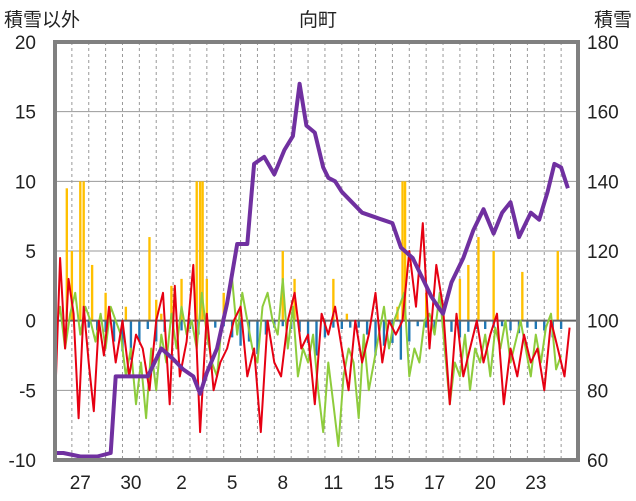 Image resolution: width=636 pixels, height=501 pixels. I want to click on x-tick-label: 27, so click(80, 483).